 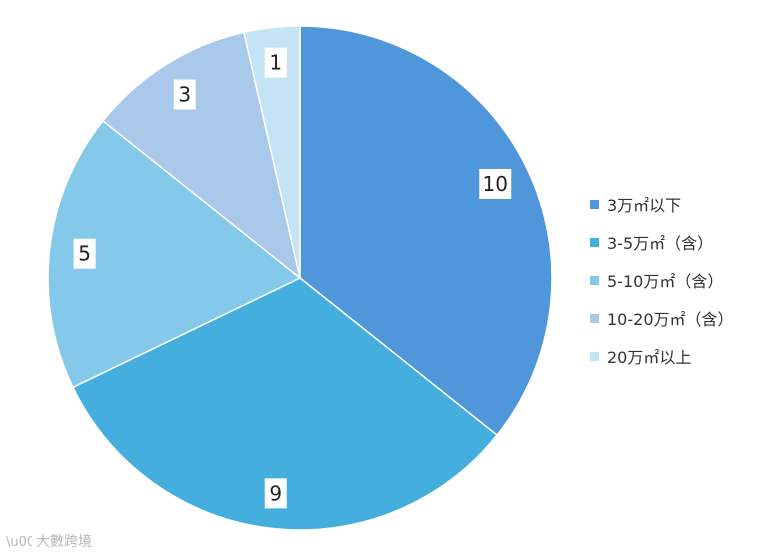 I want to click on data-label-text: 1, so click(x=275, y=63).